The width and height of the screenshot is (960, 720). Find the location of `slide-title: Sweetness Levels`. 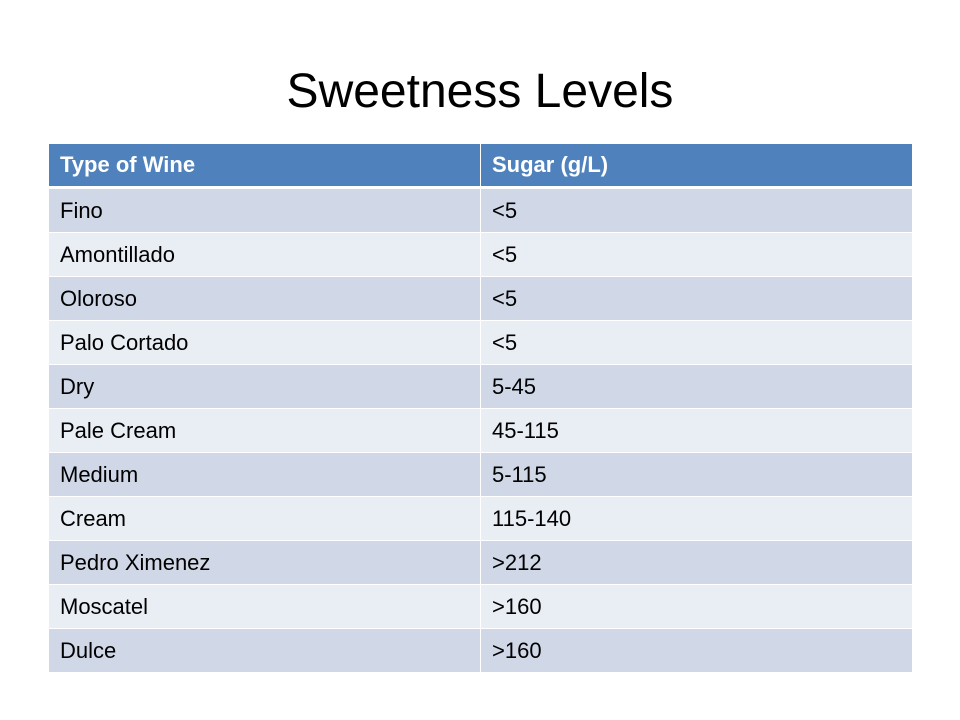

slide-title: Sweetness Levels is located at coordinates (480, 91).